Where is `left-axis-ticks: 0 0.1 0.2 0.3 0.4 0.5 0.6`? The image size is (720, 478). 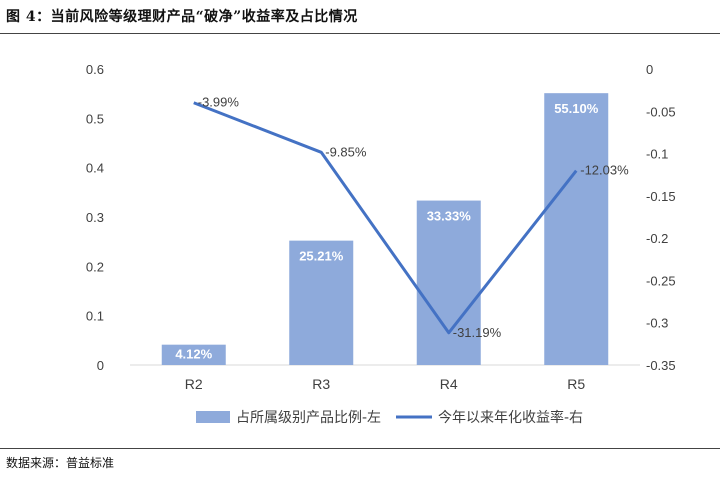 left-axis-ticks: 0 0.1 0.2 0.3 0.4 0.5 0.6 is located at coordinates (95, 217).